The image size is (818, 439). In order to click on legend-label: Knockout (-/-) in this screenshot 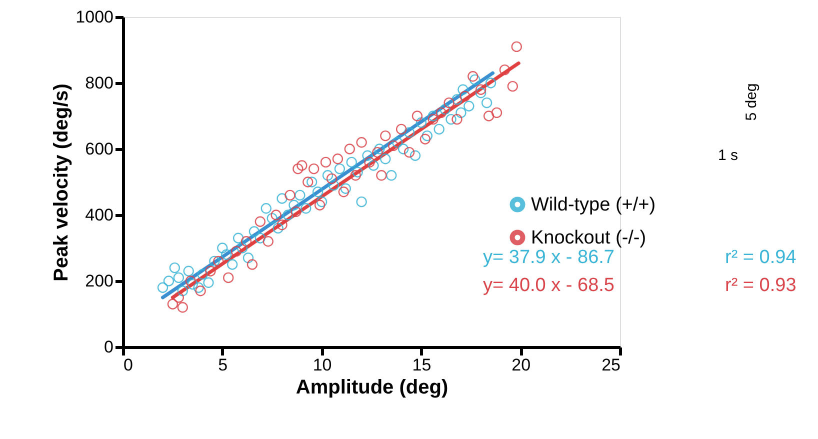, I will do `click(588, 238)`.